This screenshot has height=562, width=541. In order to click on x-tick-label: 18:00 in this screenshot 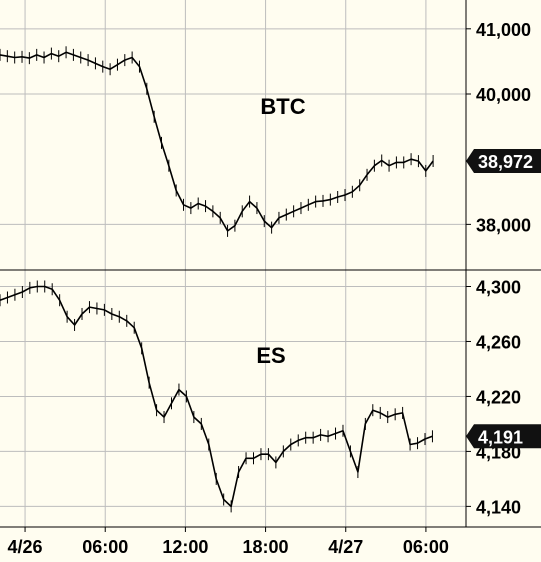, I will do `click(266, 547)`.